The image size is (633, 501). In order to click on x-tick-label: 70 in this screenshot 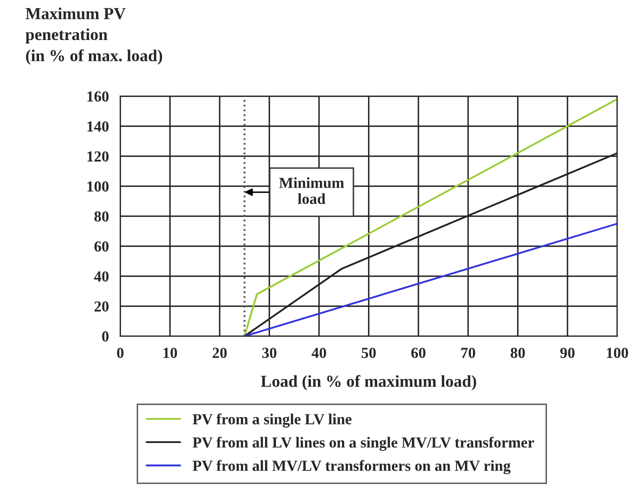, I will do `click(468, 353)`.